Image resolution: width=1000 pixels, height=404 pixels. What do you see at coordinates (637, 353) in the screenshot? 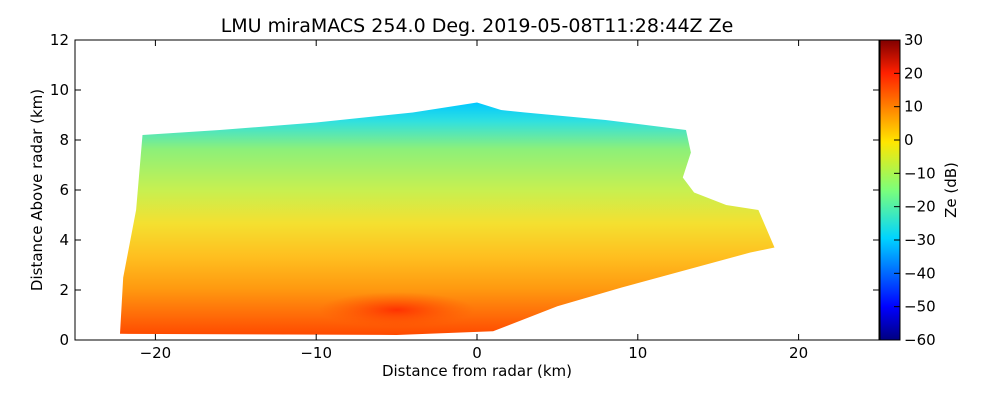
I see `x-tick-label: 10` at bounding box center [637, 353].